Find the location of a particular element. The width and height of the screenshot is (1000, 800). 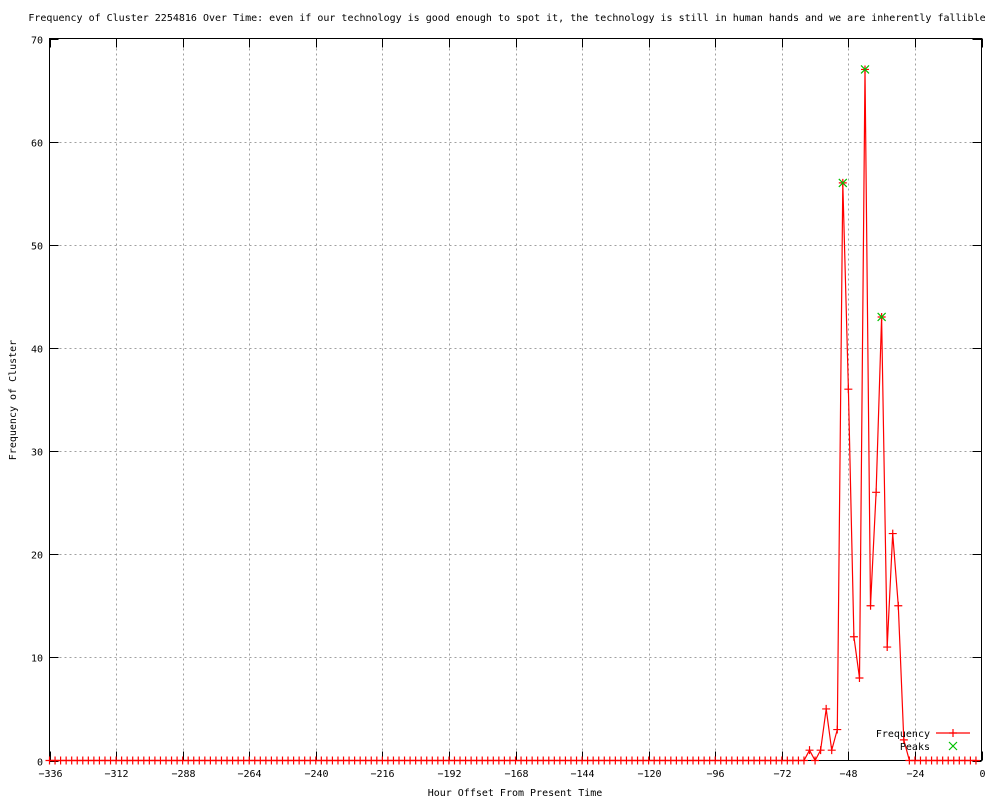

legend-label-frequency: Frequency is located at coordinates (903, 734).